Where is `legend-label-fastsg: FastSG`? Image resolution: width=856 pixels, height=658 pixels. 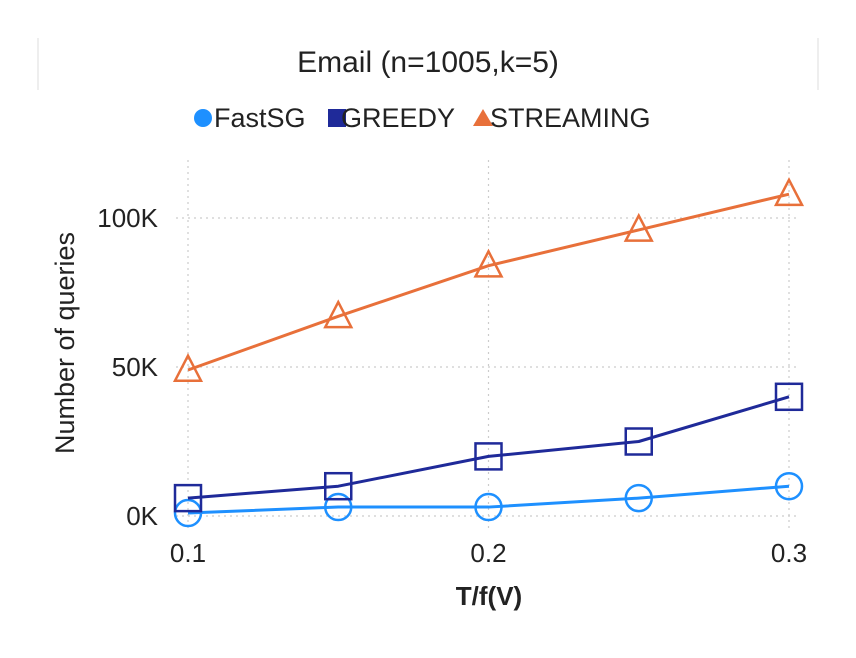 legend-label-fastsg: FastSG is located at coordinates (260, 118).